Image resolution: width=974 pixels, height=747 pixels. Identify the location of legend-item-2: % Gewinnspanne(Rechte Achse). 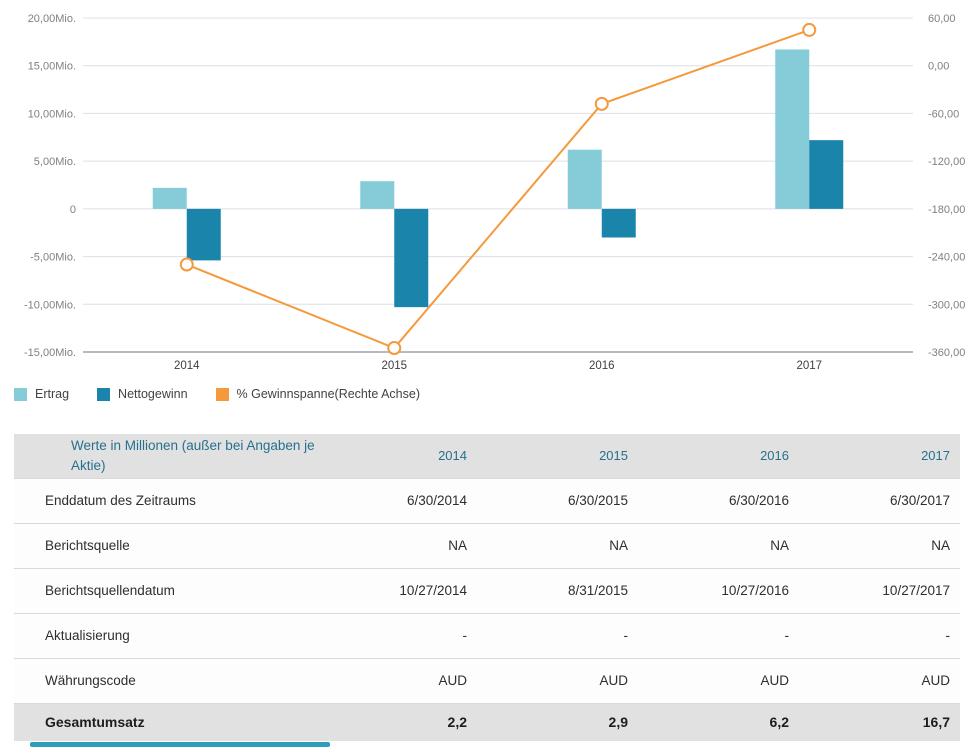
(317, 394).